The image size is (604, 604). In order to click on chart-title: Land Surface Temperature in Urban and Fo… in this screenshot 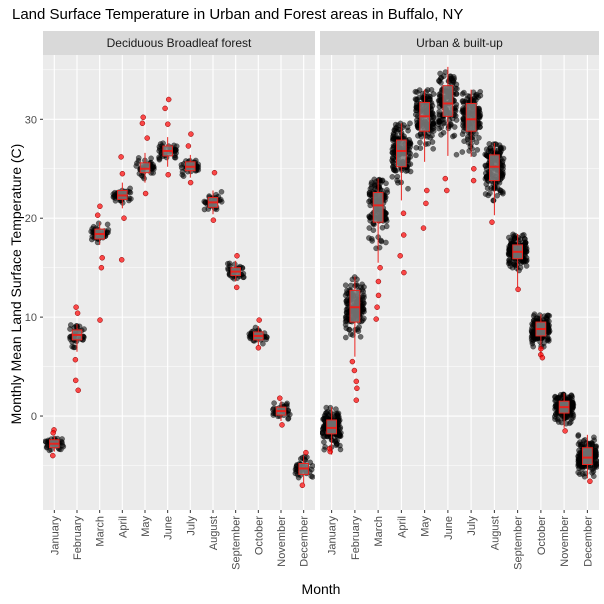, I will do `click(237, 14)`.